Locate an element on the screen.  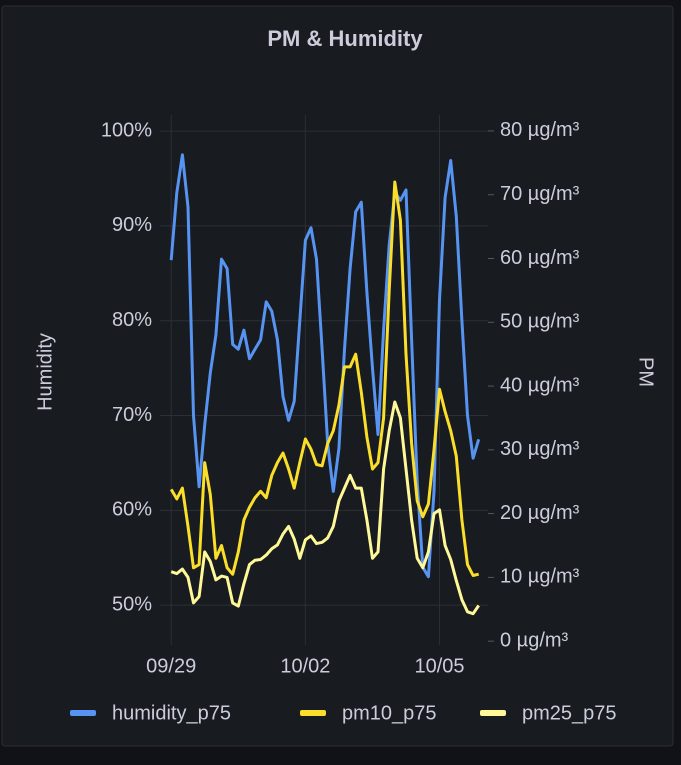
x-tick-label: 09/29 is located at coordinates (171, 666).